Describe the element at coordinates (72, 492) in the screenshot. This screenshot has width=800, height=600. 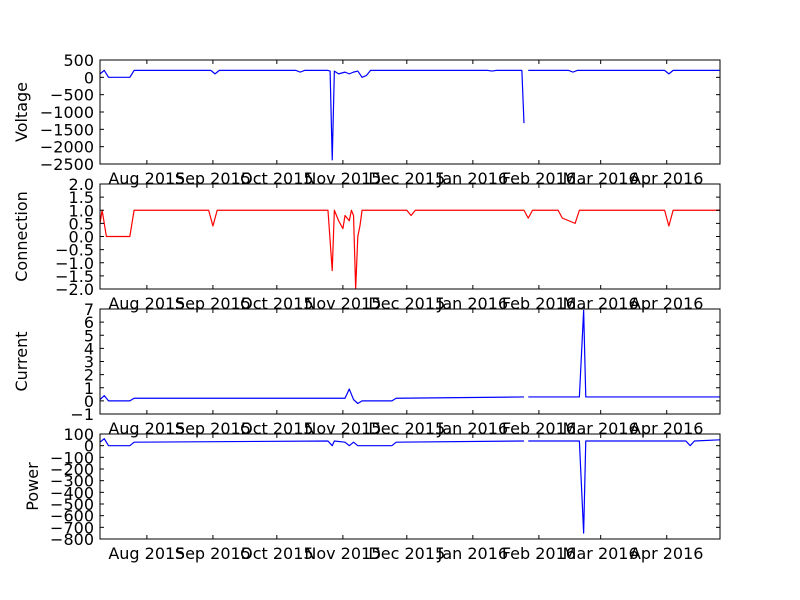
I see `ytick-label: −400` at that location.